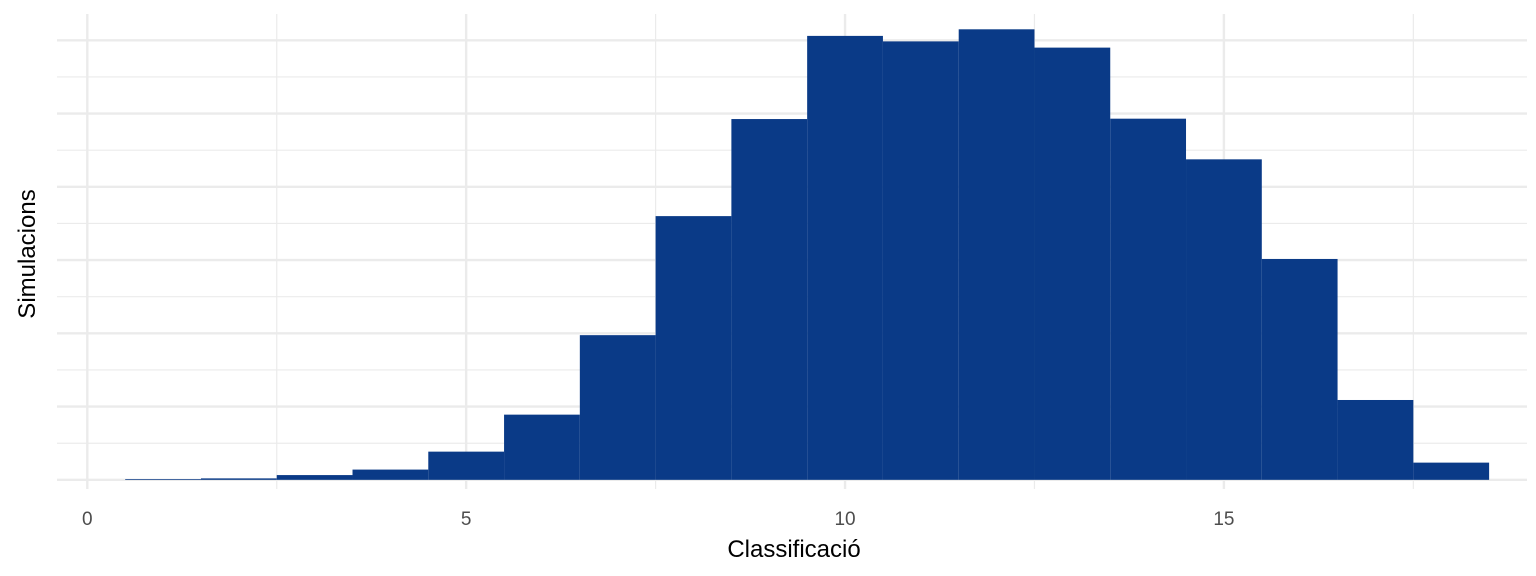 This screenshot has height=576, width=1536. What do you see at coordinates (1223, 519) in the screenshot?
I see `x-tick-label: 15` at bounding box center [1223, 519].